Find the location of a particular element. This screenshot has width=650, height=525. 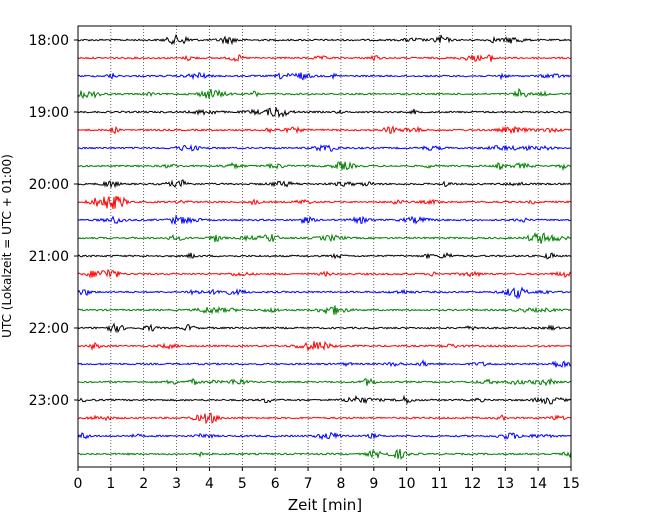

x-tick-label: 3 is located at coordinates (176, 484).